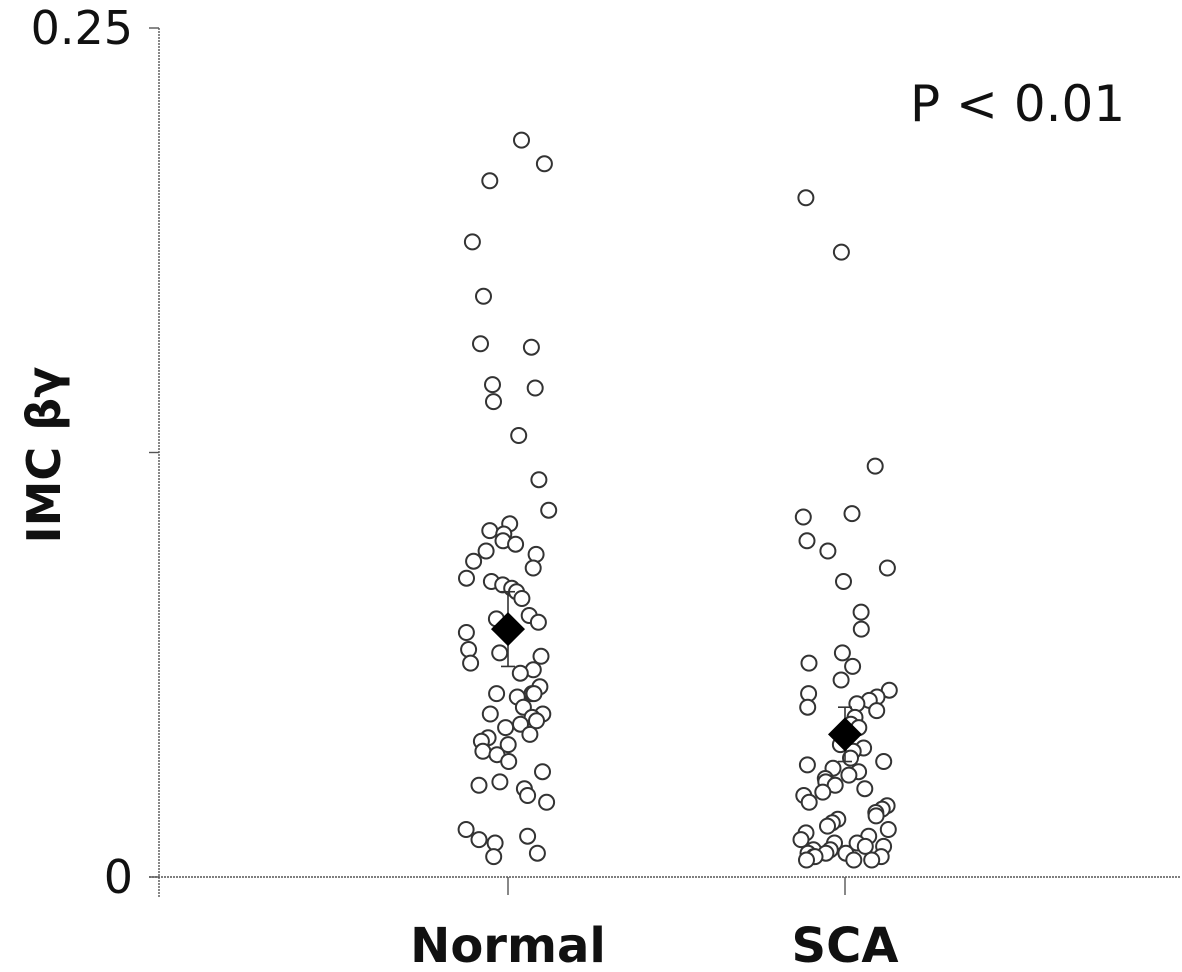  Describe the element at coordinates (1017, 104) in the screenshot. I see `p-value-annotation: P < 0.01` at that location.